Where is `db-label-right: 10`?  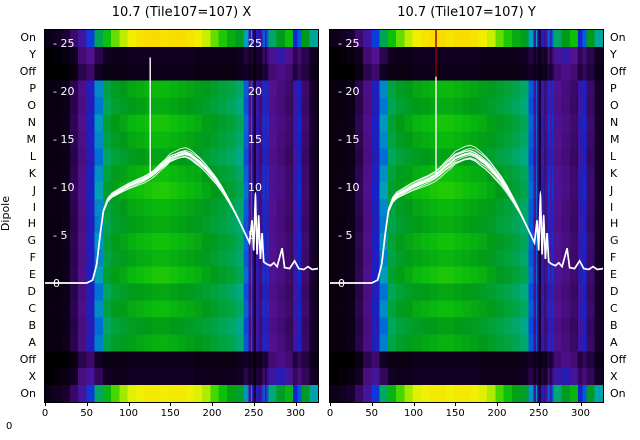
db-label-right: 10 is located at coordinates (255, 187).